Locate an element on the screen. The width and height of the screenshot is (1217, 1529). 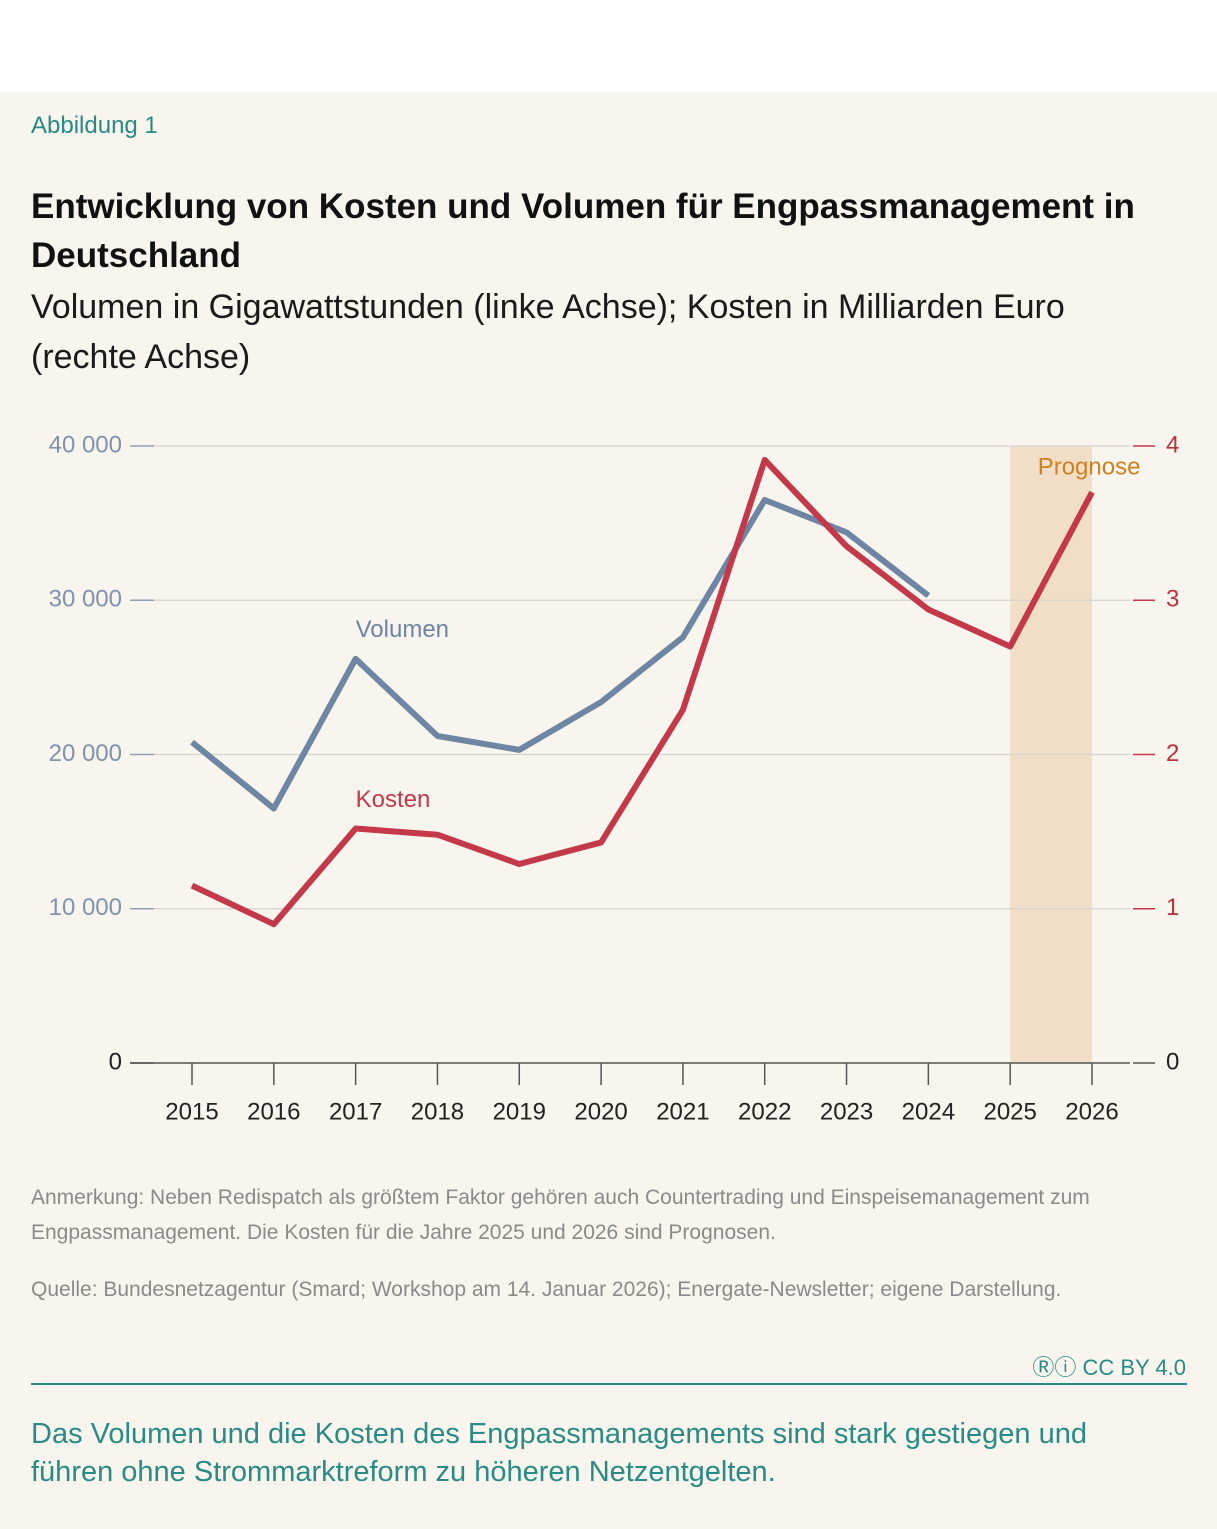
series-line is located at coordinates (560, 654).